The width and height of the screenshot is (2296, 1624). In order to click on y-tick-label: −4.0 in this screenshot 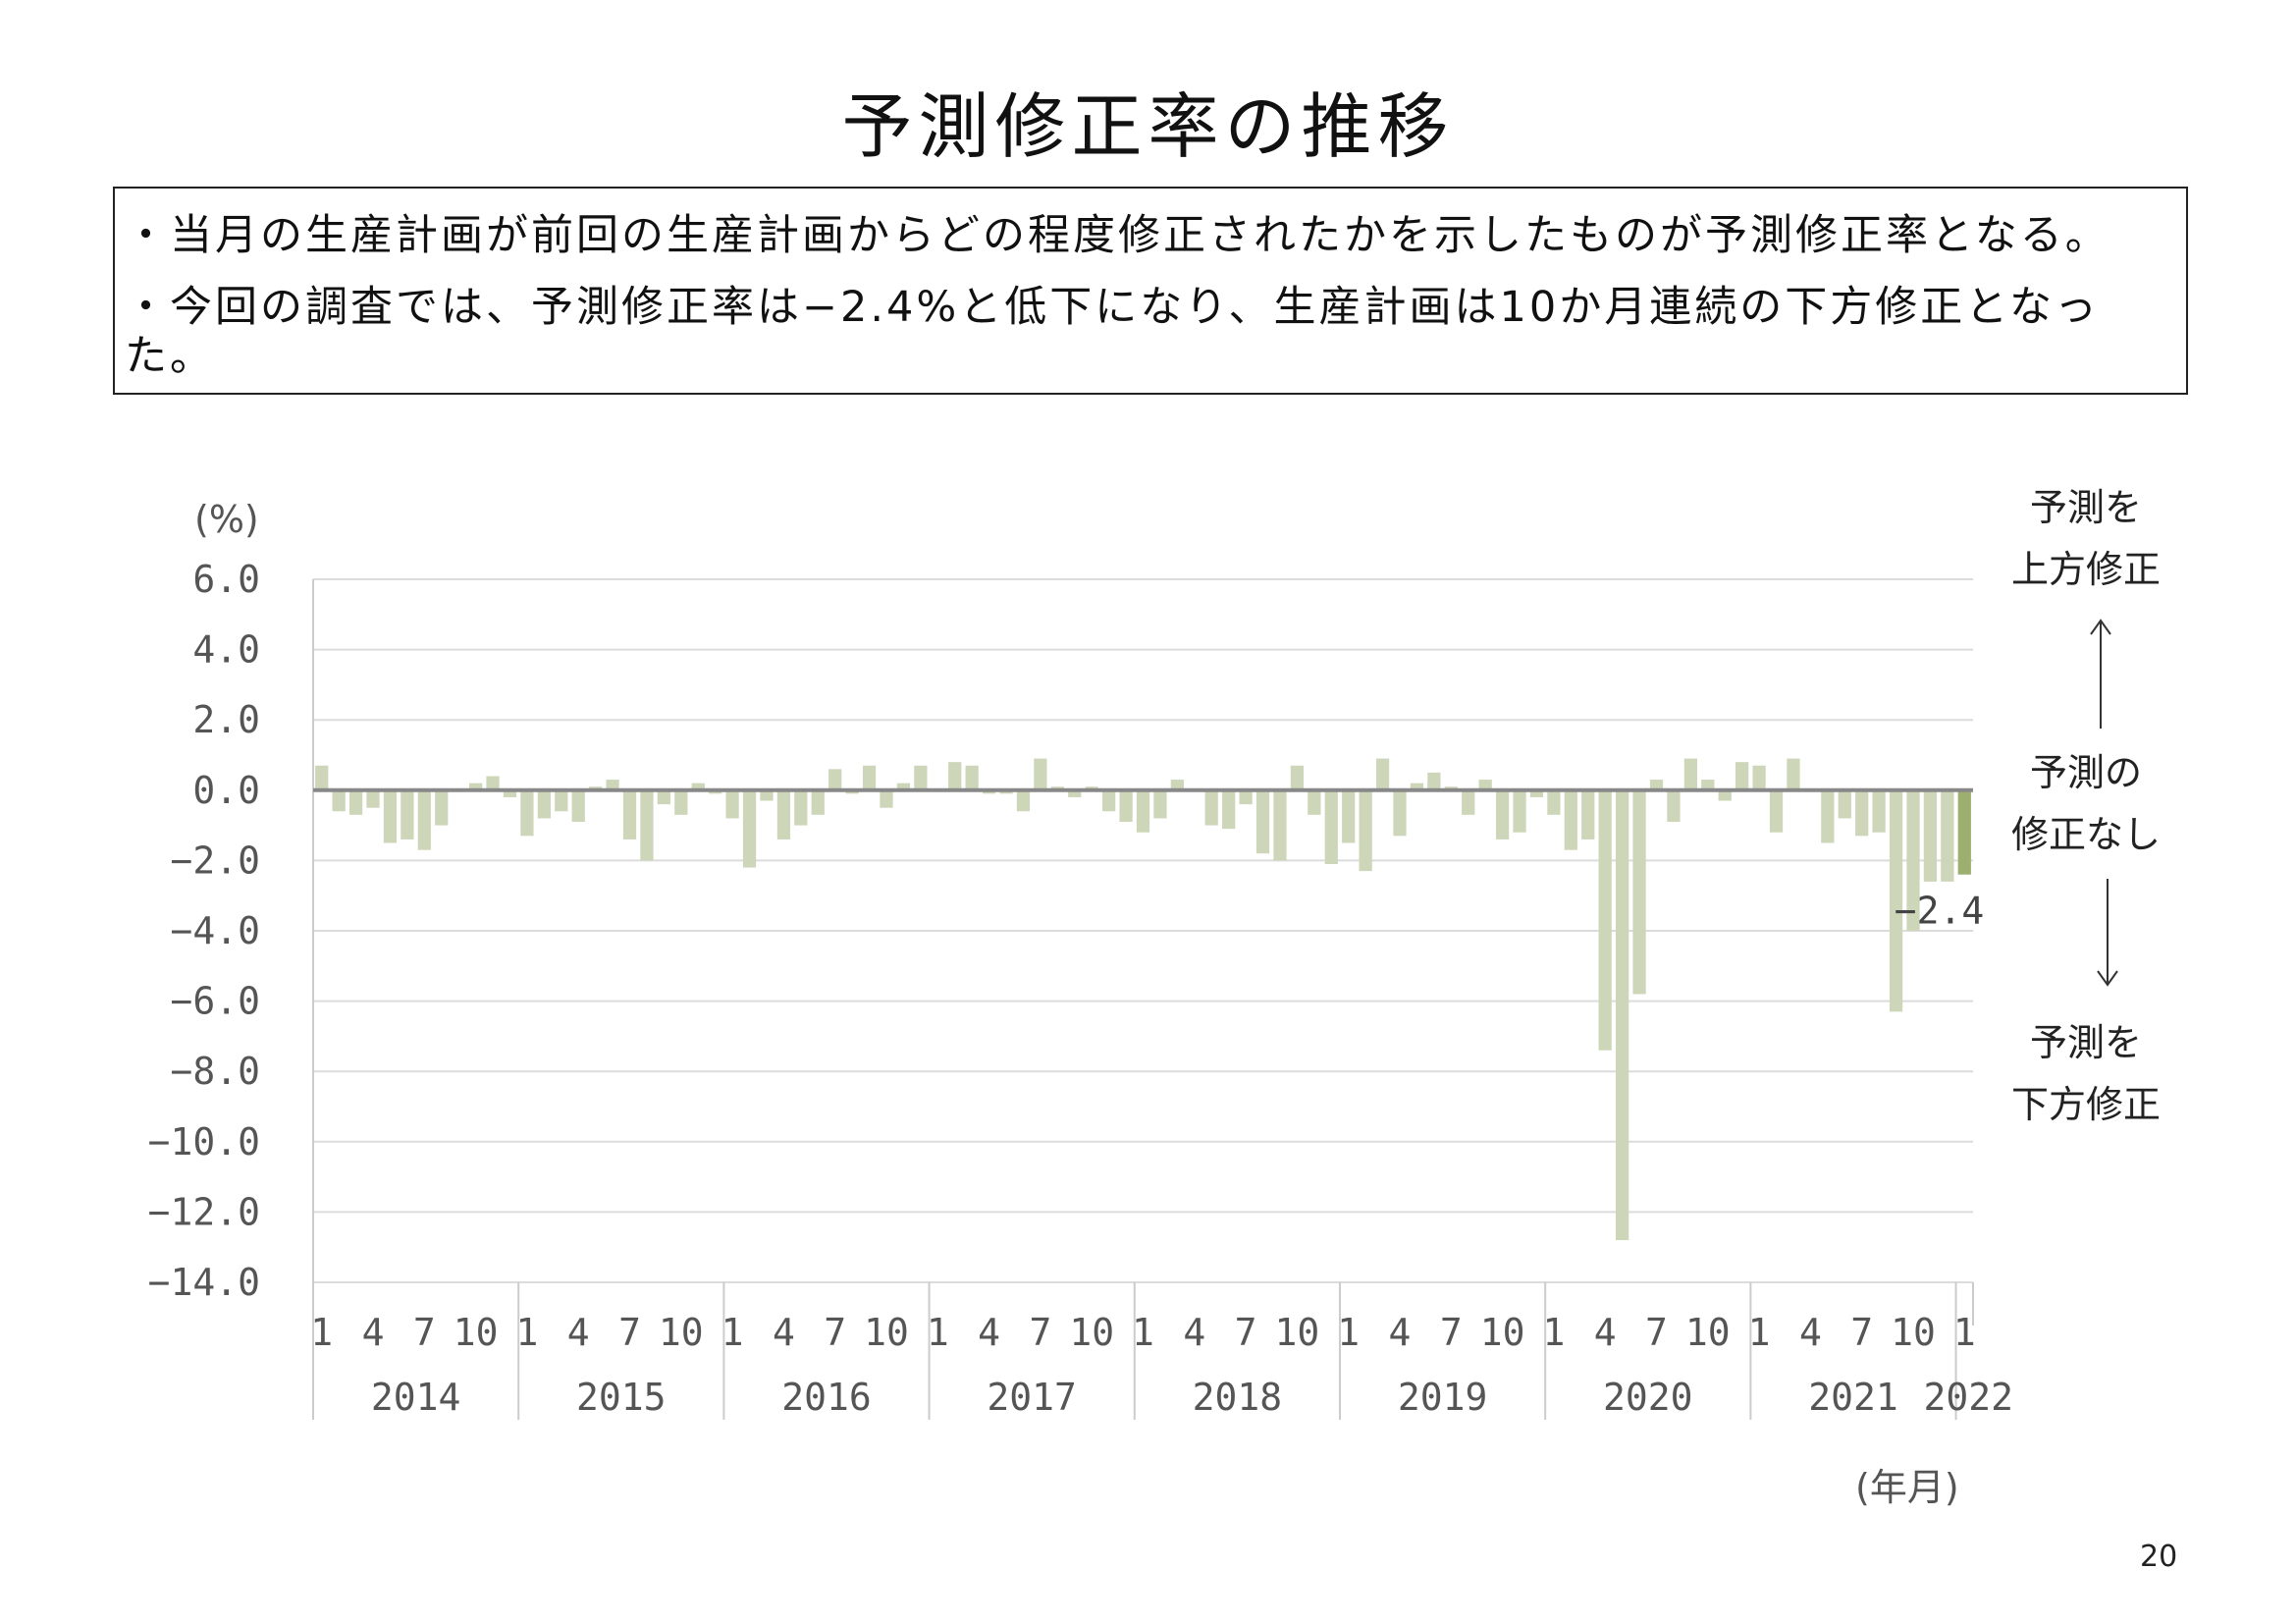, I will do `click(215, 930)`.